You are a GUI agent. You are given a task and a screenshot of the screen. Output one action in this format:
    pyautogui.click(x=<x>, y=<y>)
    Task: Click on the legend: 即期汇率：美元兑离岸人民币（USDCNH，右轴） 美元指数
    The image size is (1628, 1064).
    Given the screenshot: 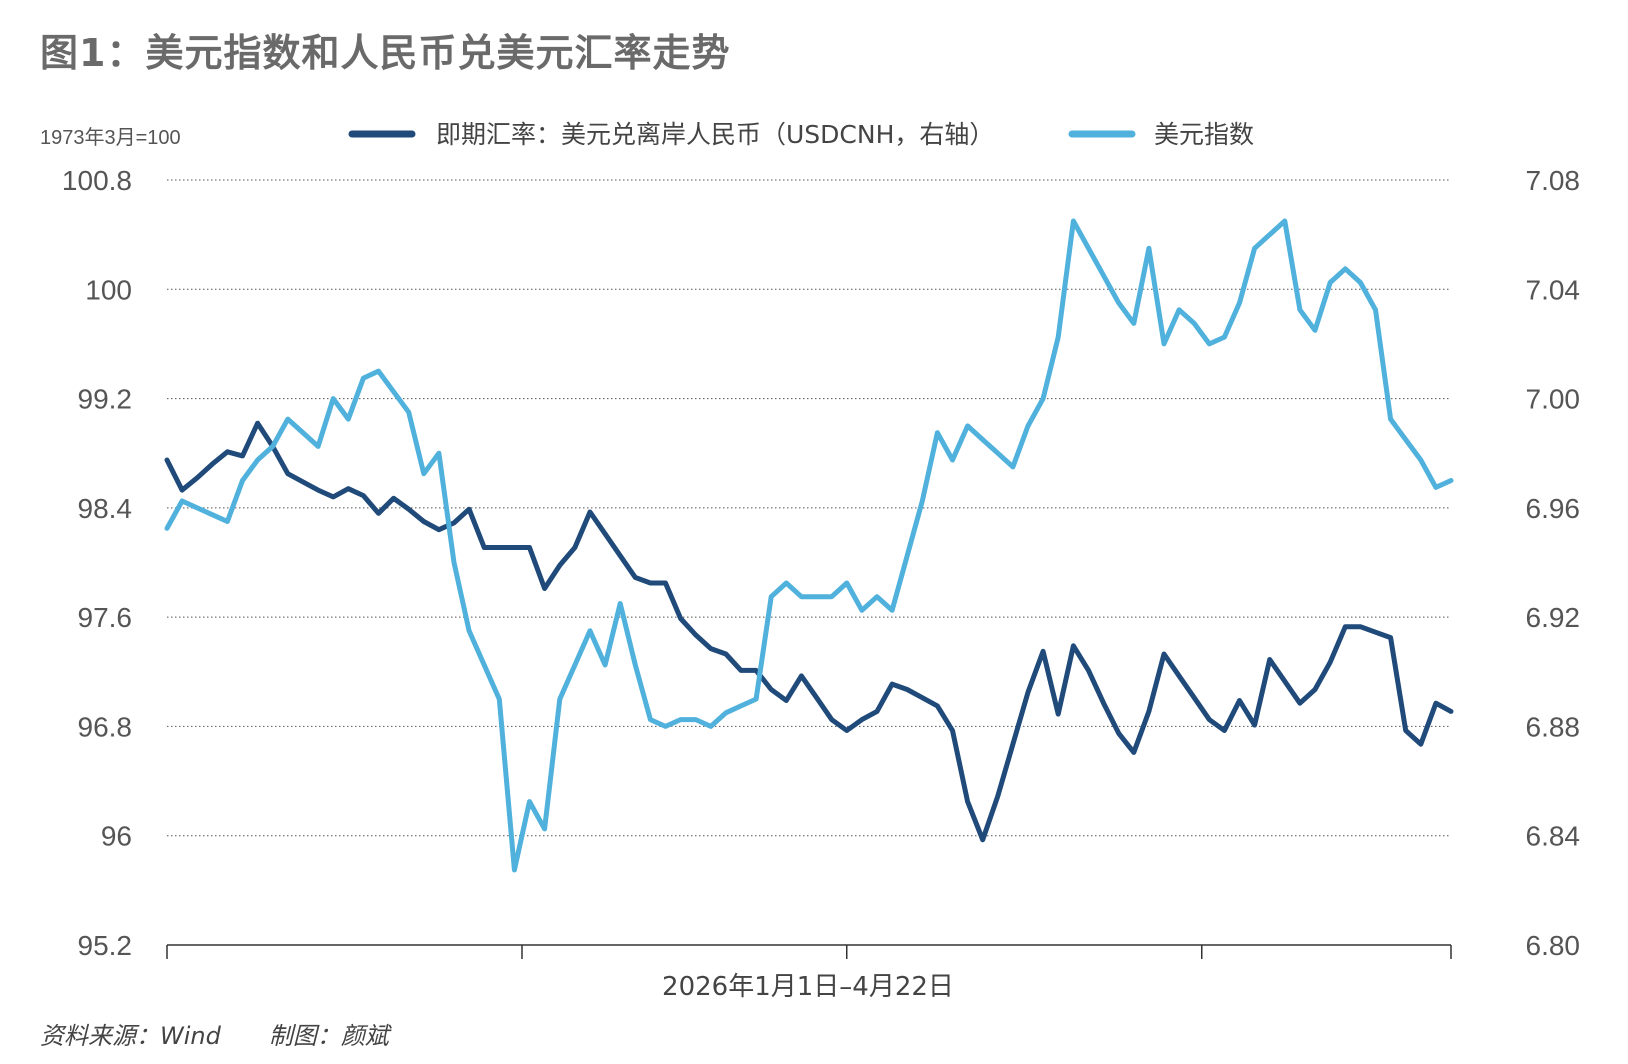 What is the action you would take?
    pyautogui.click(x=801, y=134)
    